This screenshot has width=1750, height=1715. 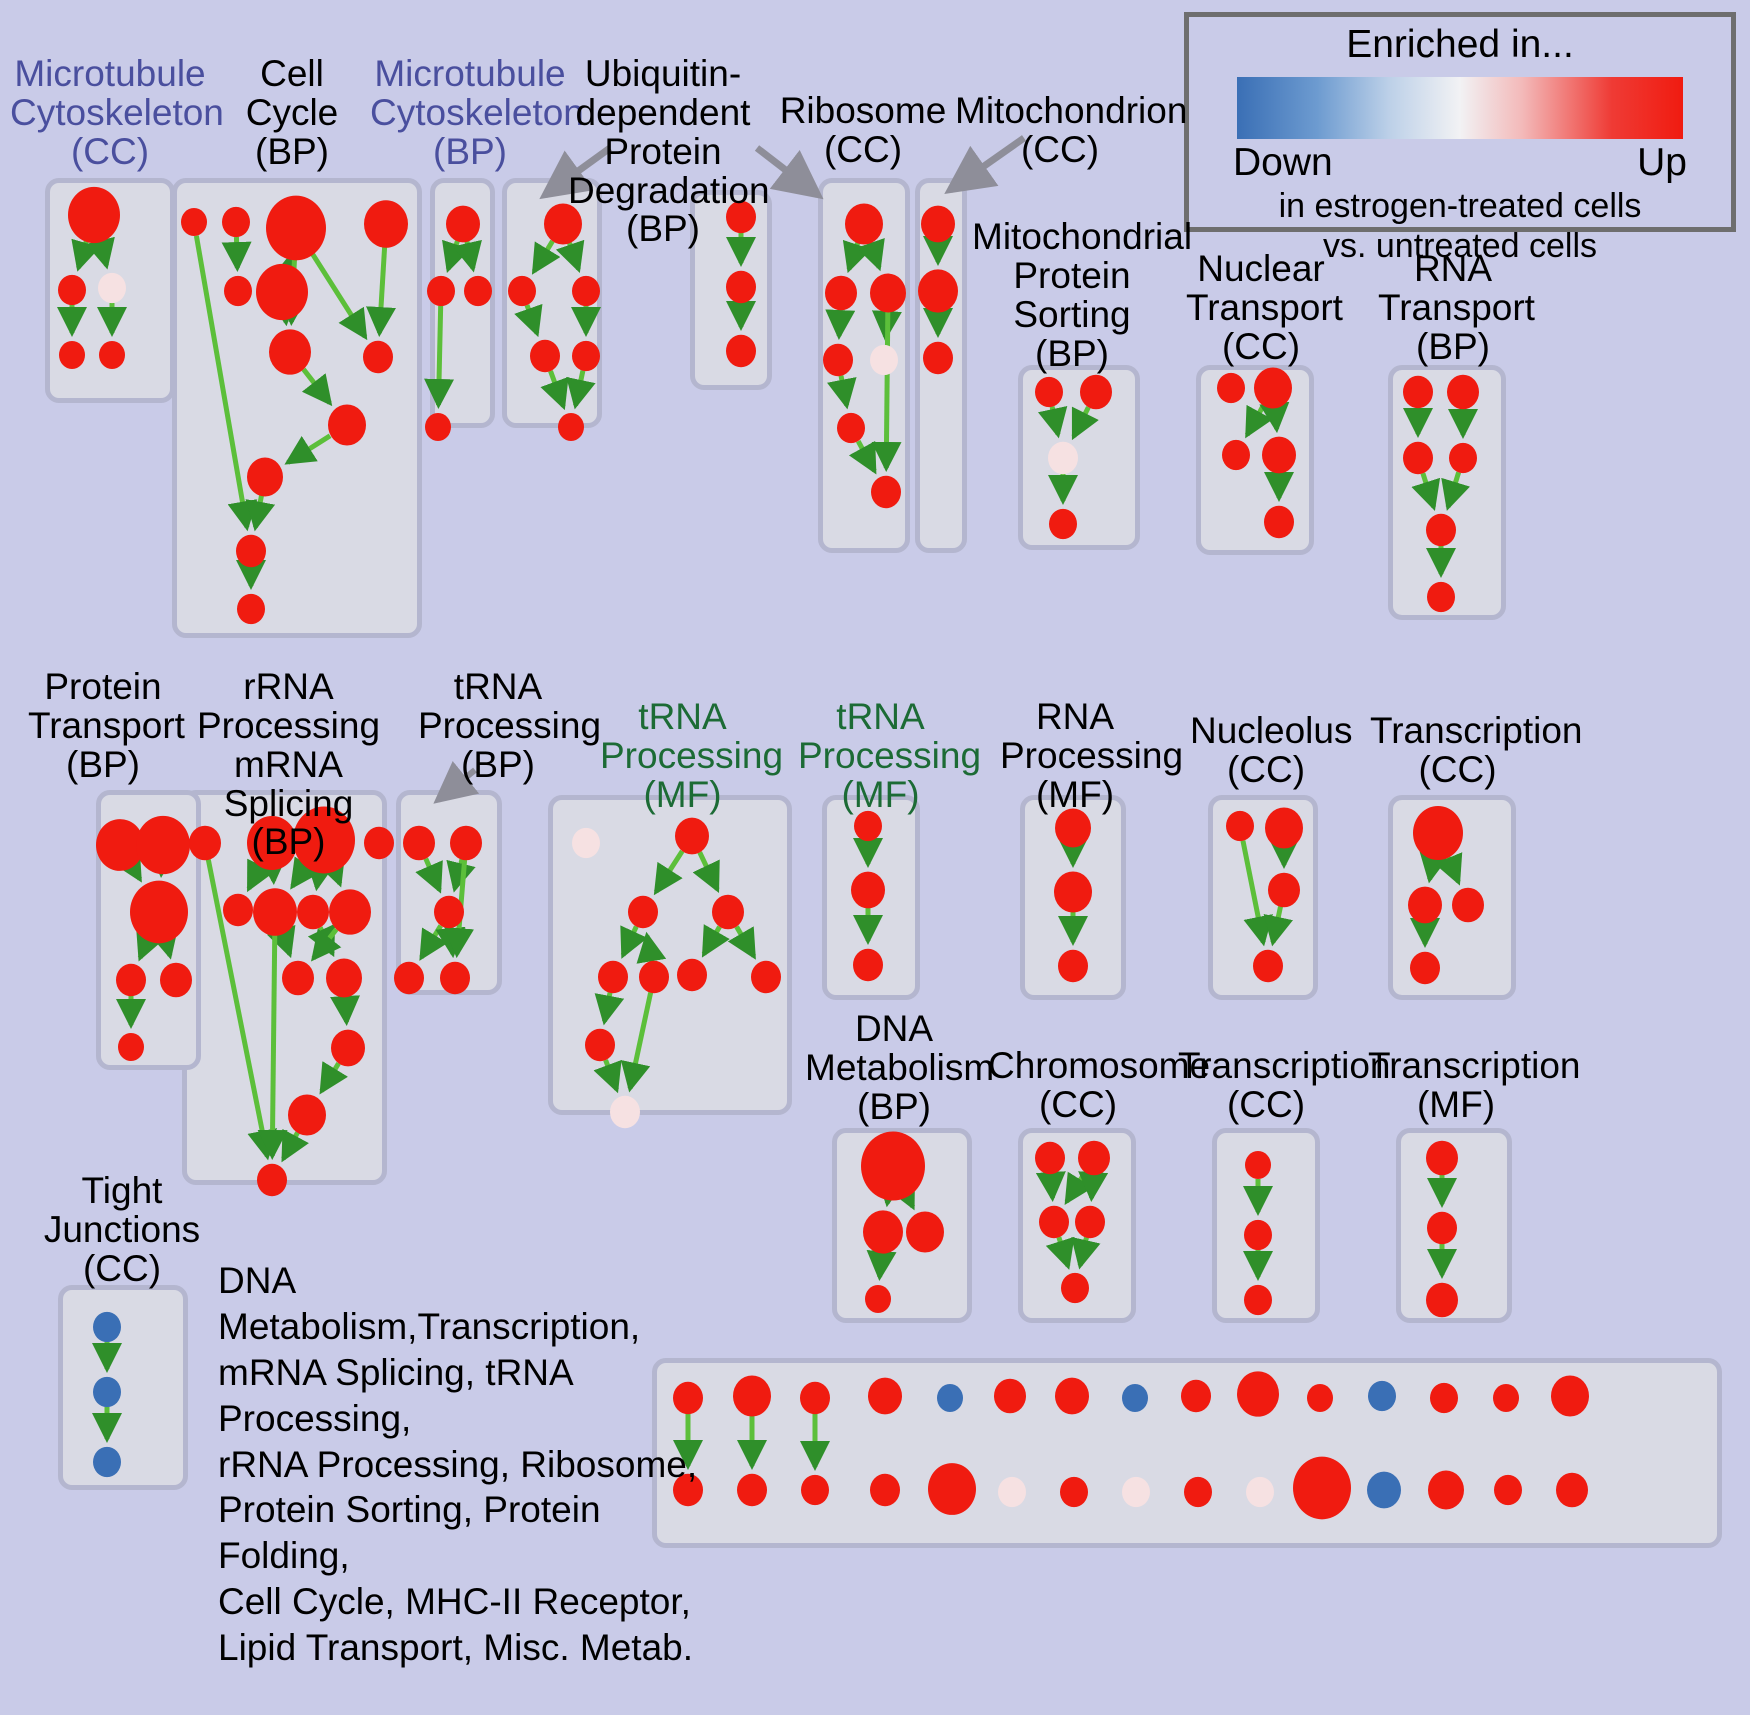 What do you see at coordinates (122, 1229) in the screenshot?
I see `label-tight-junctions-cc: Tight Junctions (CC)` at bounding box center [122, 1229].